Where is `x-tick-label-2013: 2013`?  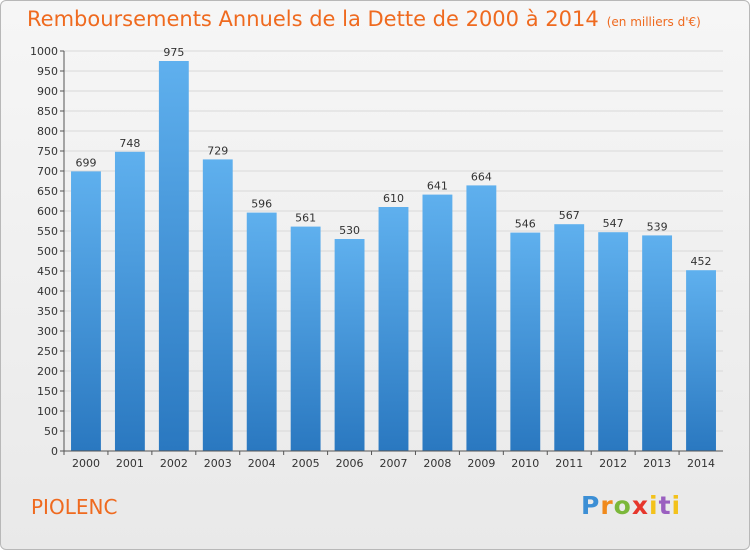
x-tick-label-2013: 2013 is located at coordinates (657, 463).